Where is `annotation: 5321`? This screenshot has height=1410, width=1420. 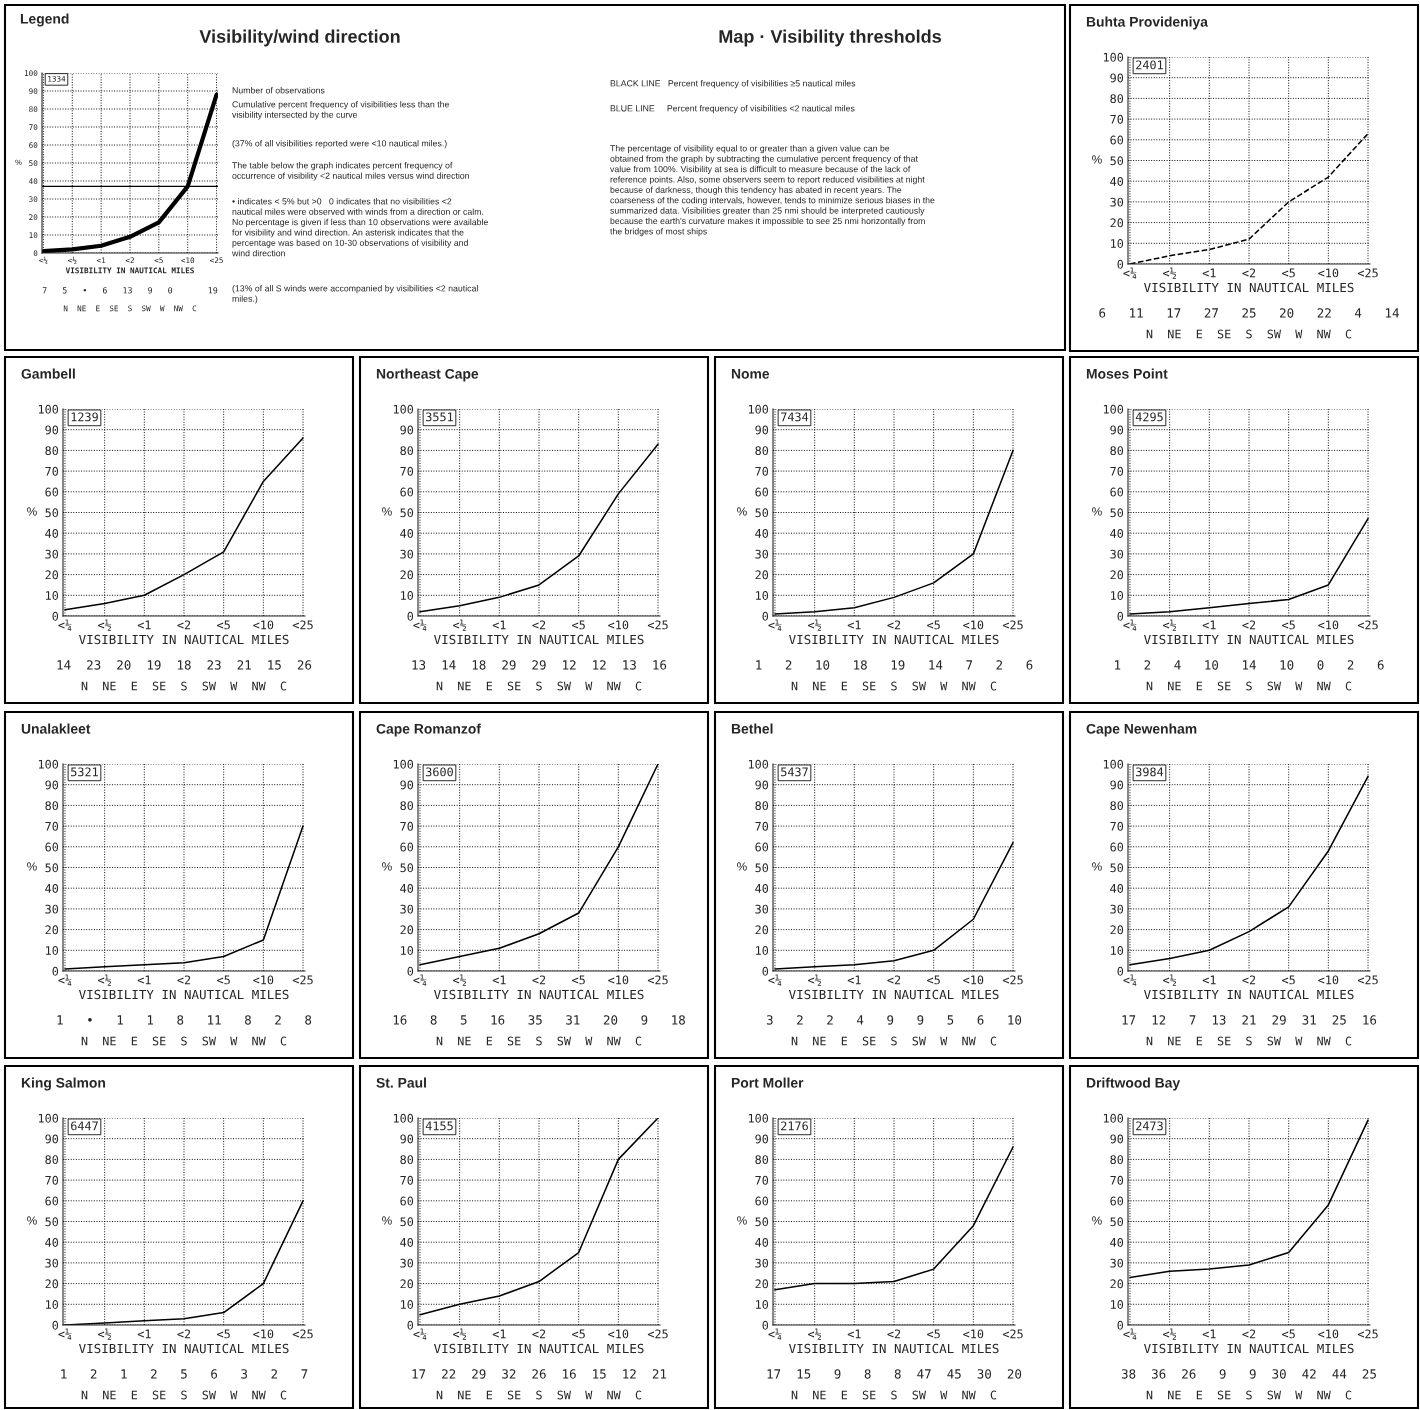
annotation: 5321 is located at coordinates (84, 772).